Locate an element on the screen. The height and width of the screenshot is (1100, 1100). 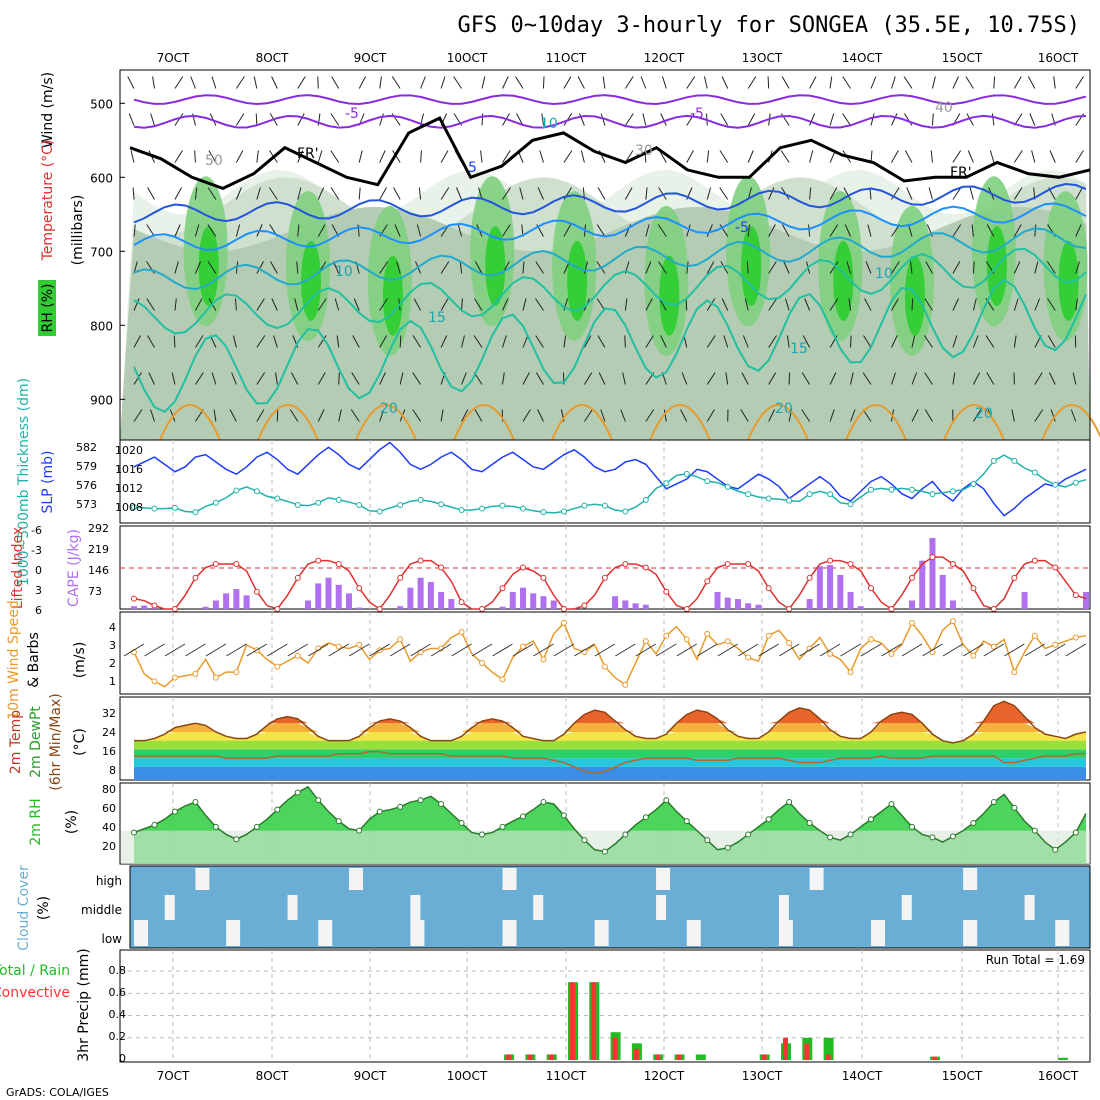
cloud-gap-low is located at coordinates (509, 933).